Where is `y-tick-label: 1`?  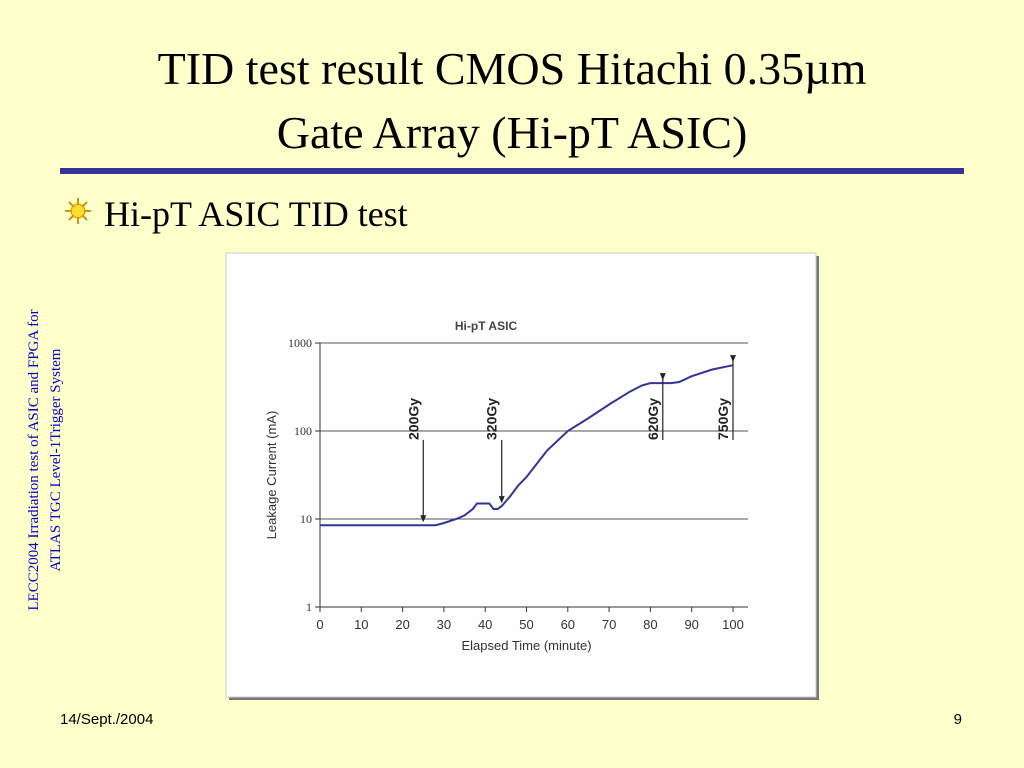 y-tick-label: 1 is located at coordinates (309, 607).